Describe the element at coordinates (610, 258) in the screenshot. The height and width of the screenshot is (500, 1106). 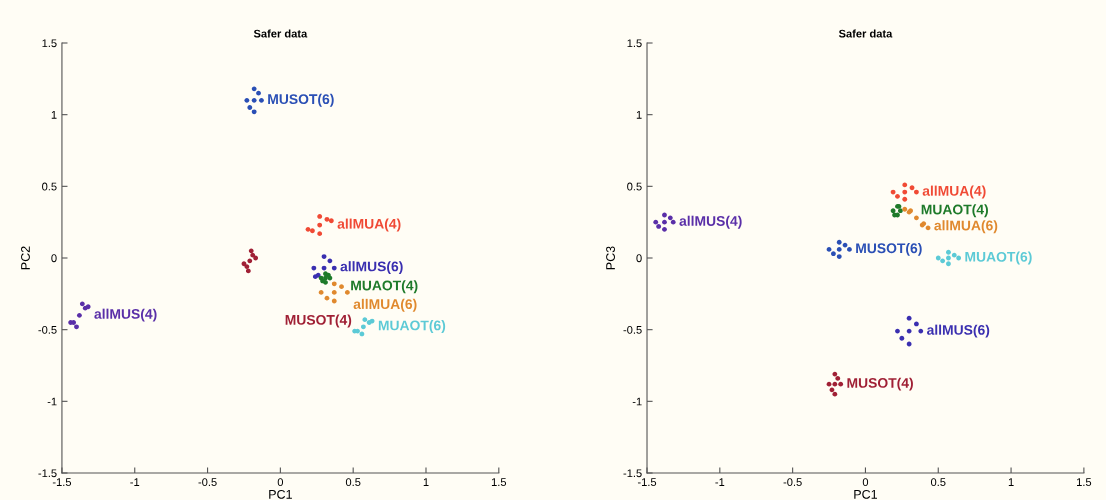
I see `y-axis-title: PC3` at that location.